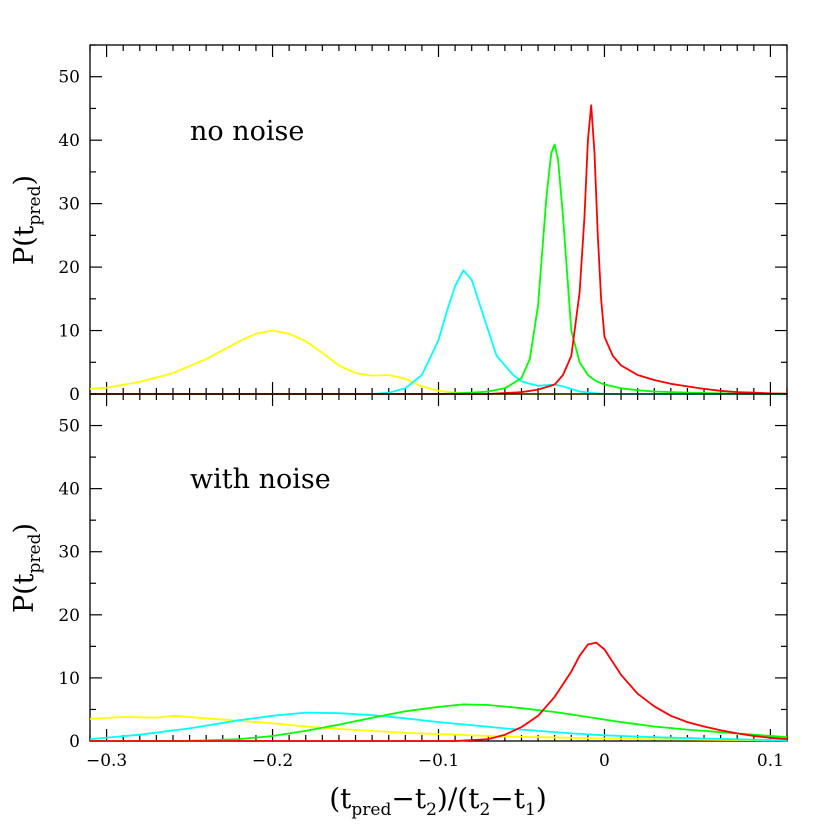 The width and height of the screenshot is (830, 830). I want to click on top-y-tick-label: 0, so click(74, 395).